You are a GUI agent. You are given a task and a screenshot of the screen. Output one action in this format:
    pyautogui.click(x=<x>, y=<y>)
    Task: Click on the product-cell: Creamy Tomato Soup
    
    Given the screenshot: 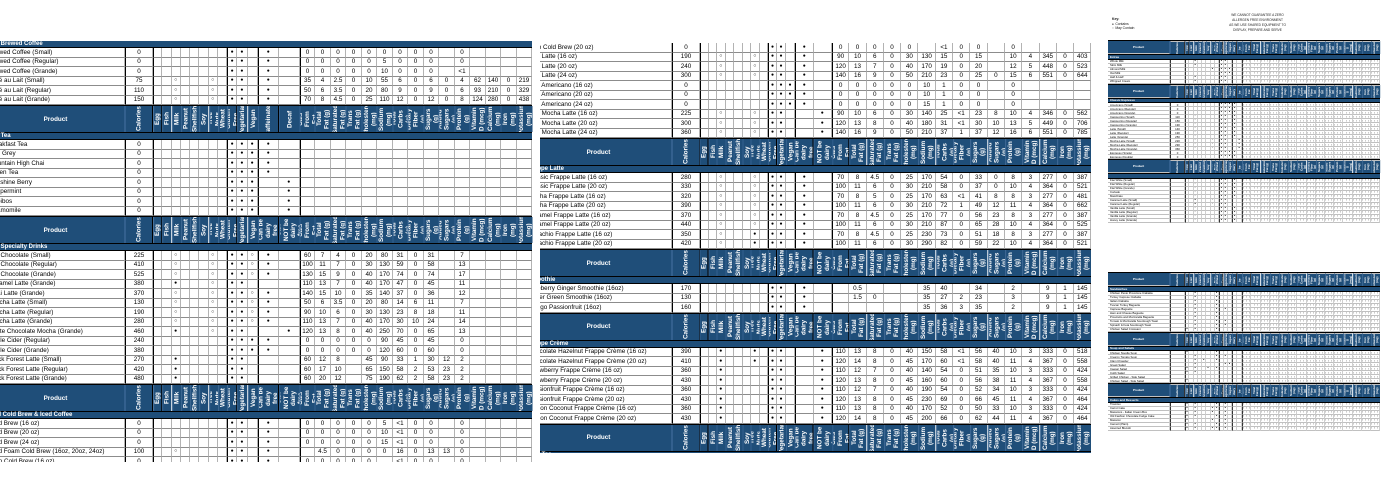 What is the action you would take?
    pyautogui.click(x=1139, y=357)
    